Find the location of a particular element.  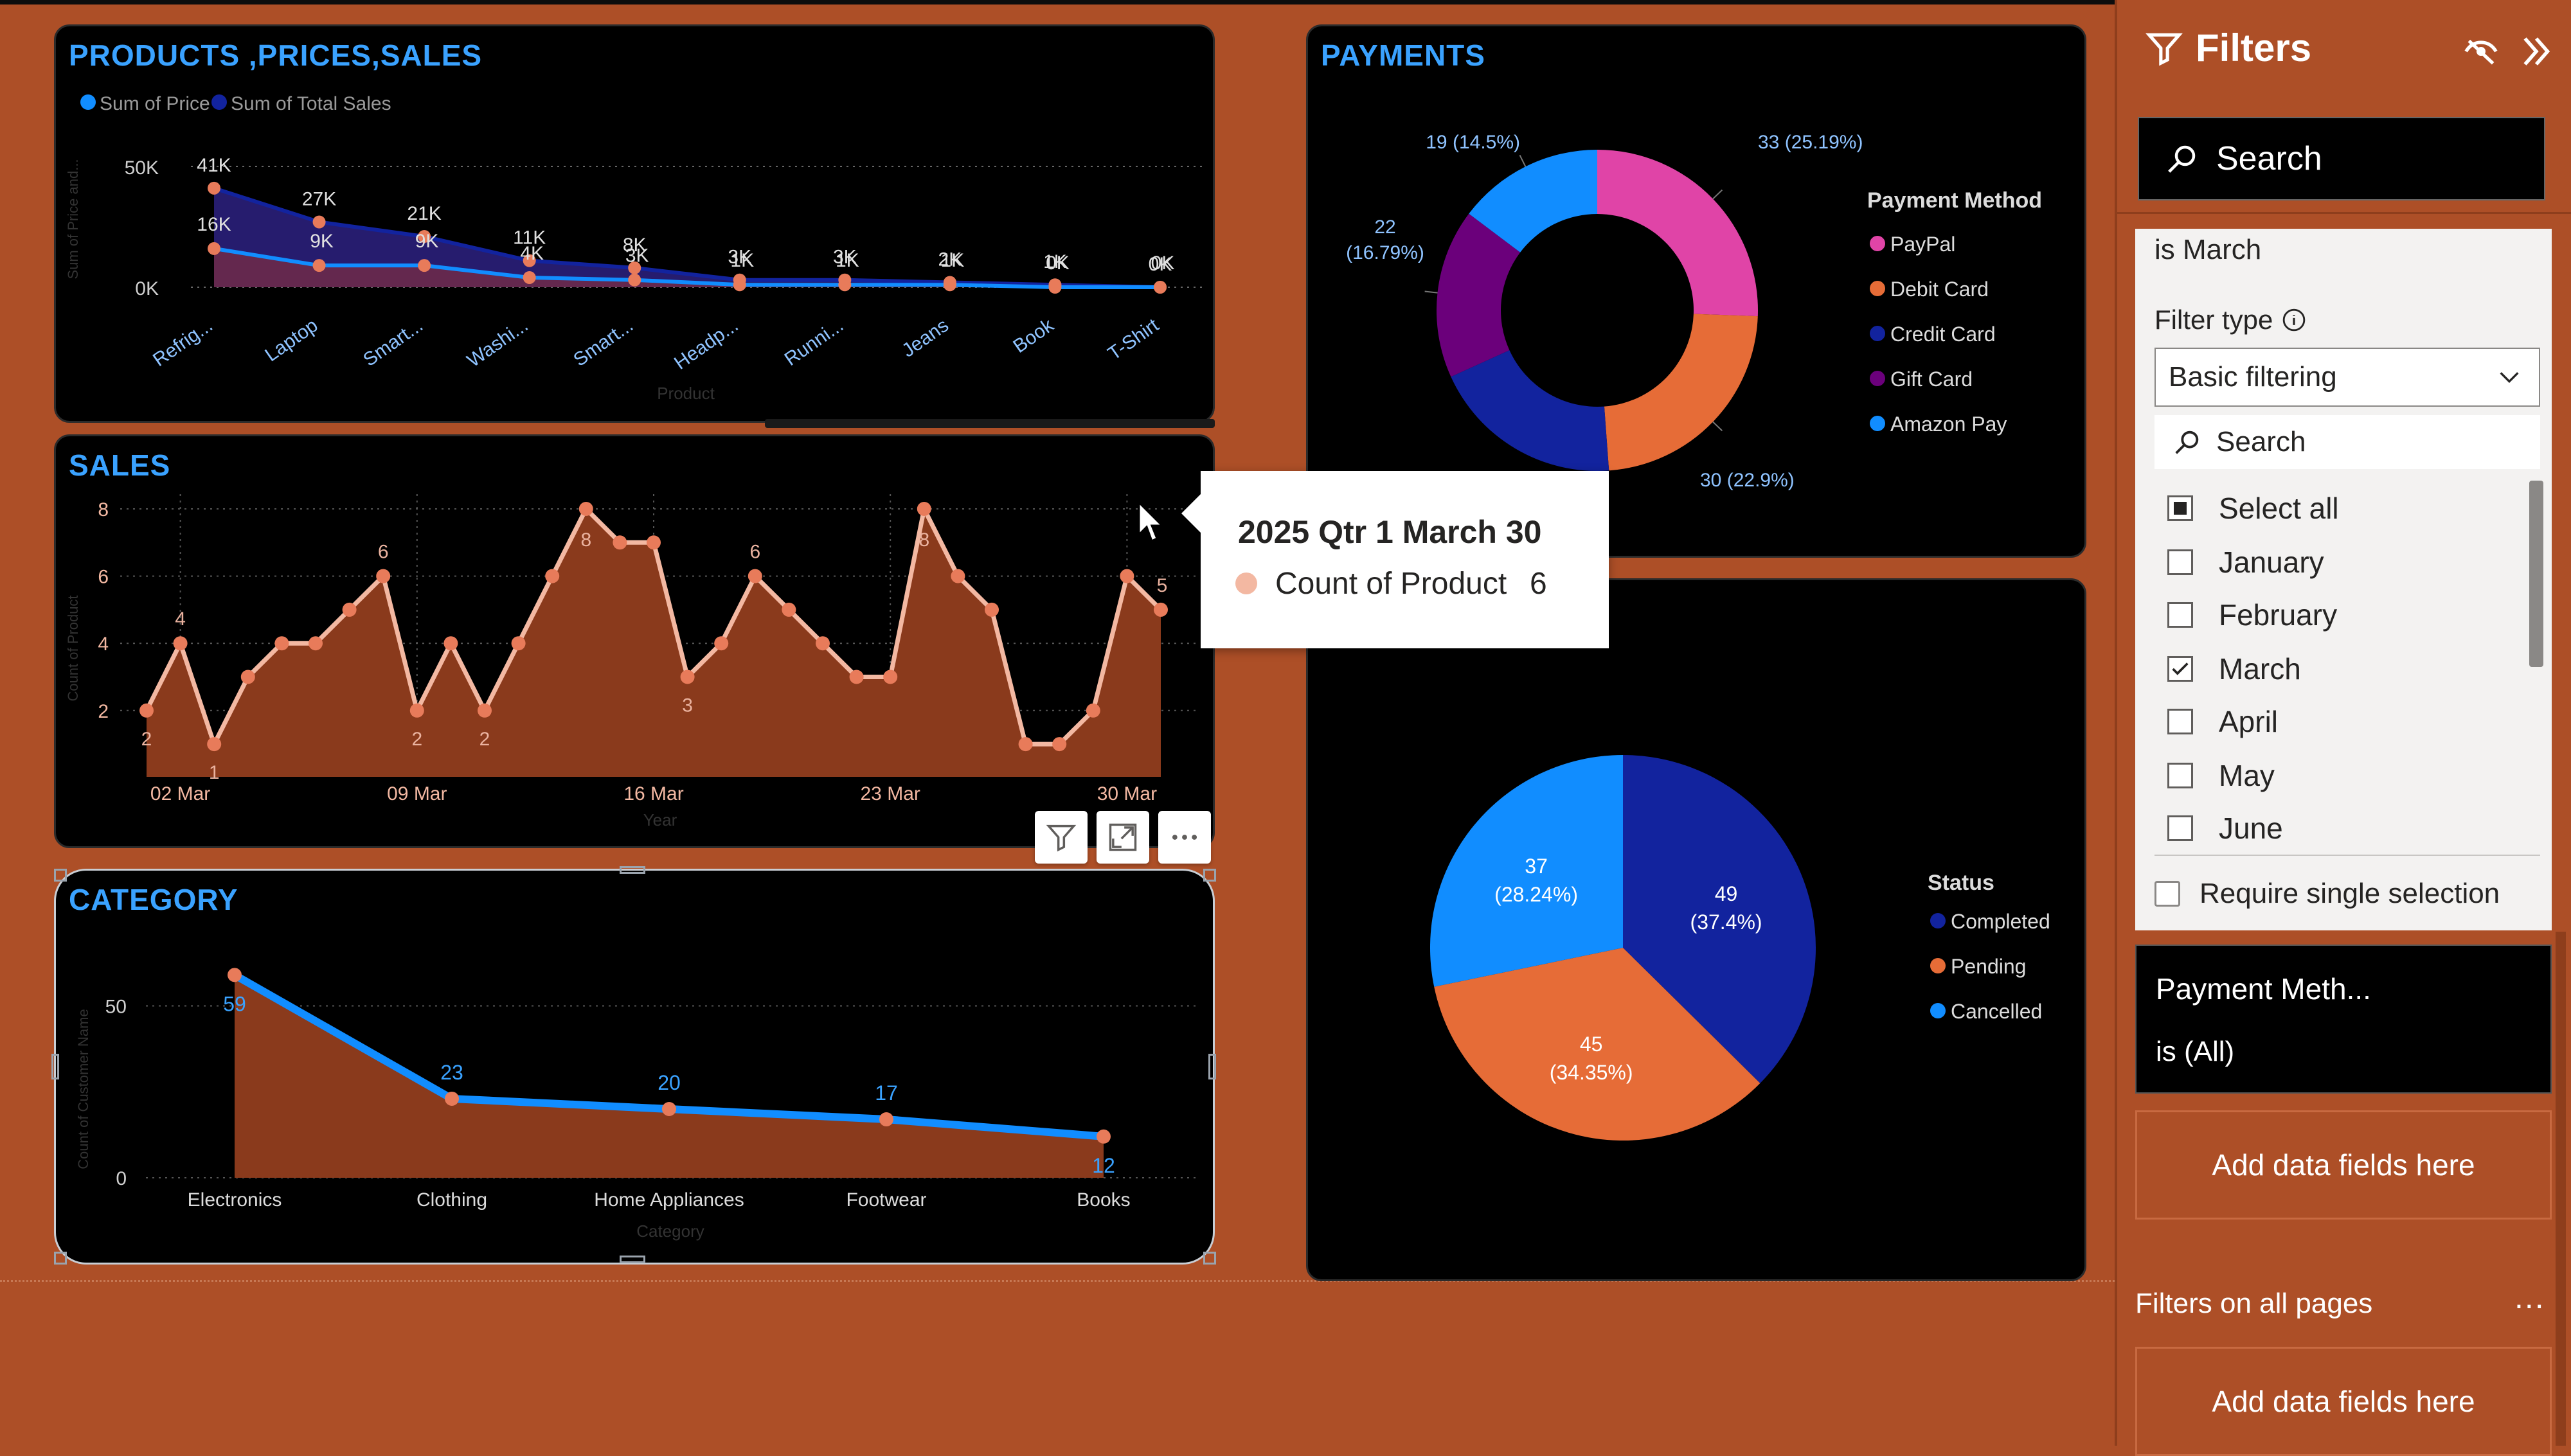

x-tick-label: 23 Mar is located at coordinates (891, 793).